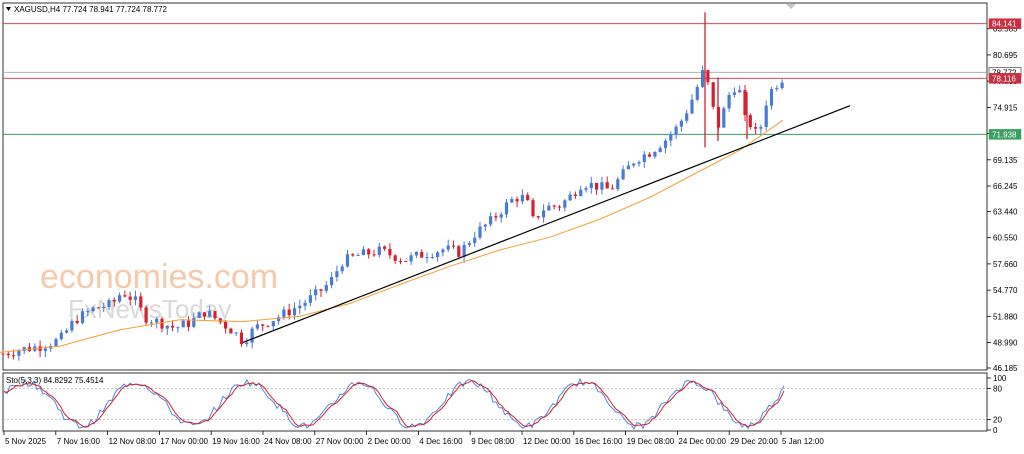  I want to click on oscillator-levels, so click(495, 404).